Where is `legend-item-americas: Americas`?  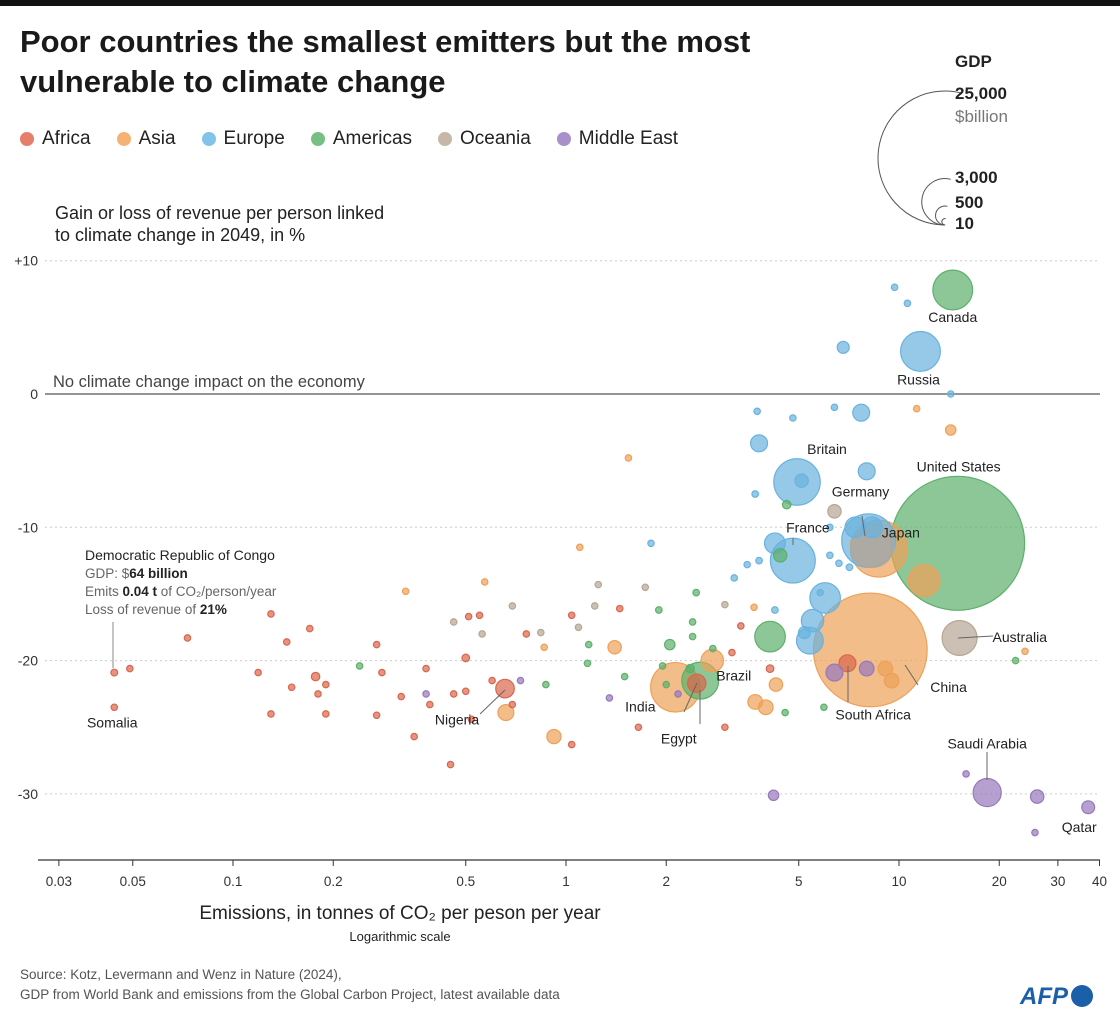 legend-item-americas: Americas is located at coordinates (361, 139).